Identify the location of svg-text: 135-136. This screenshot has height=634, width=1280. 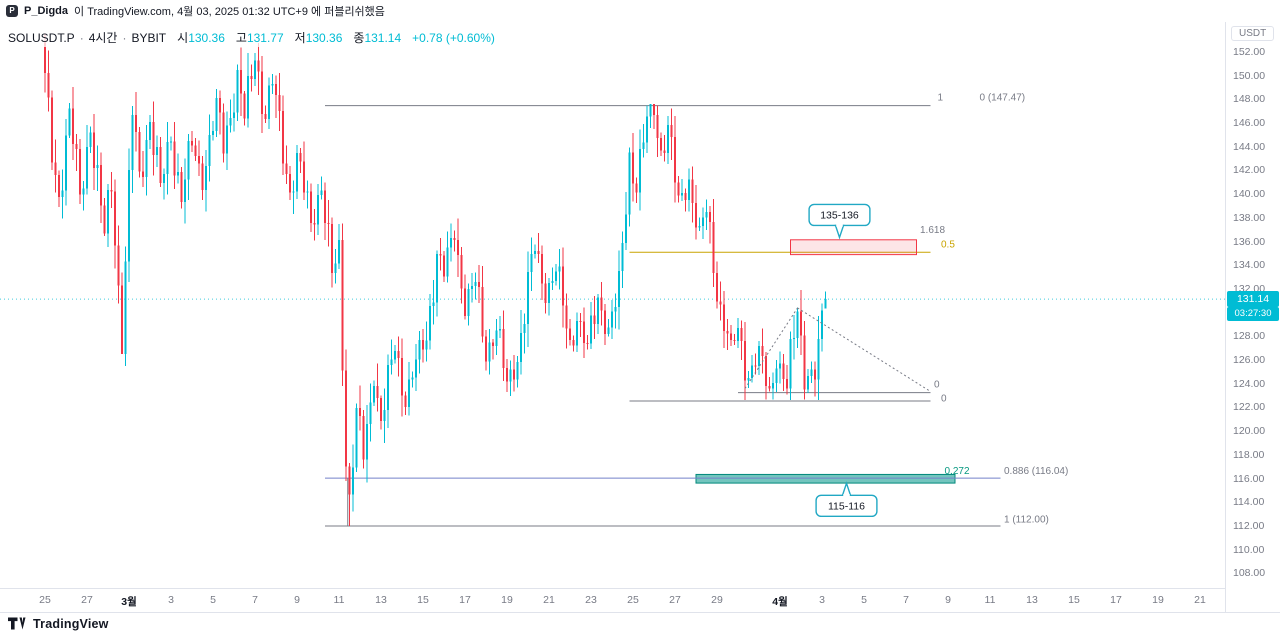
(839, 215).